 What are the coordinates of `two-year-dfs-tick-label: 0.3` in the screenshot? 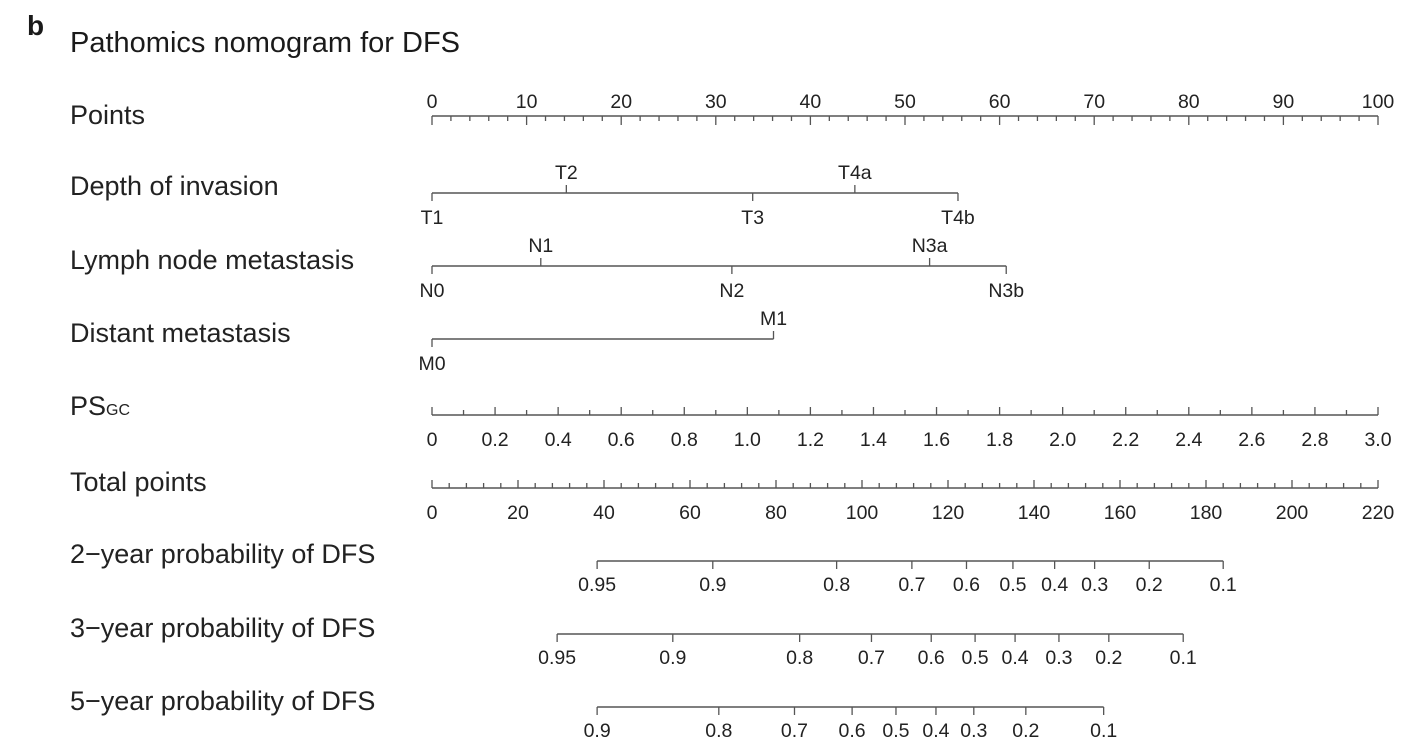 It's located at (1094, 585).